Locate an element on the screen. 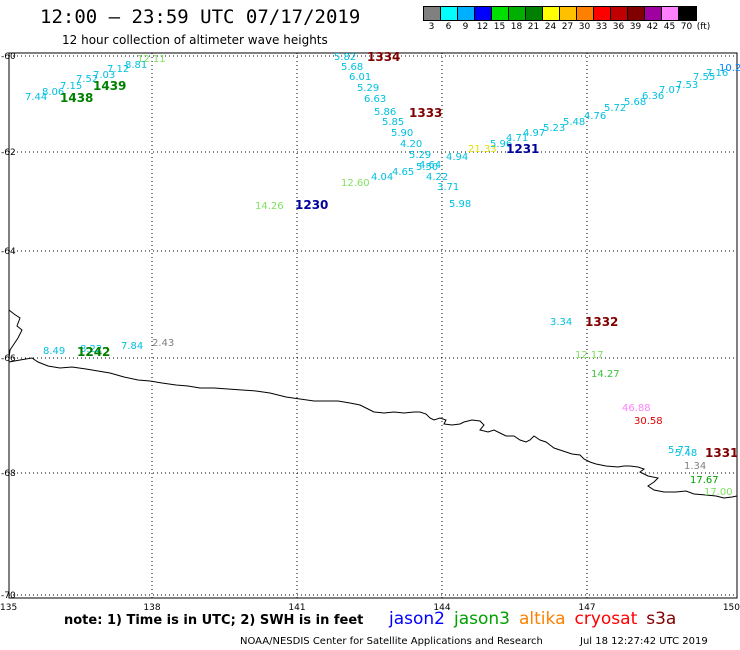  wave-height-value: 5.29 is located at coordinates (420, 155).